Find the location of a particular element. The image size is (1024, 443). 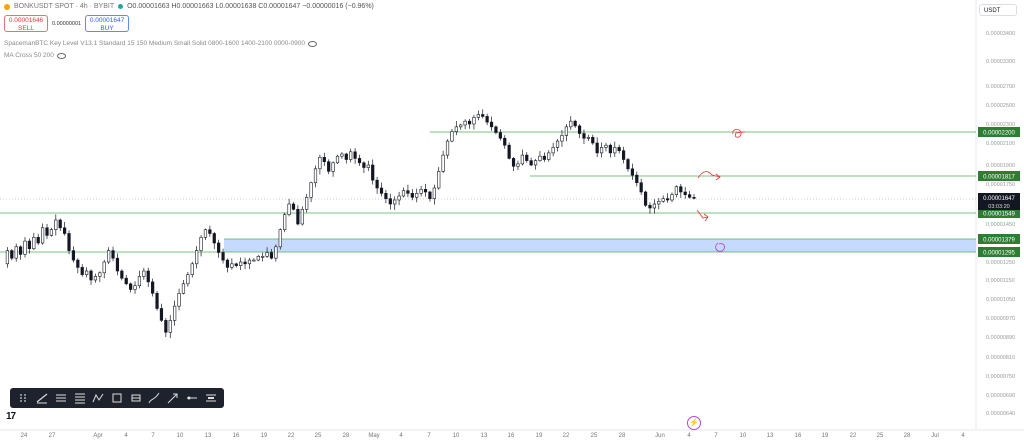

brush-tool-icon is located at coordinates (154, 398).